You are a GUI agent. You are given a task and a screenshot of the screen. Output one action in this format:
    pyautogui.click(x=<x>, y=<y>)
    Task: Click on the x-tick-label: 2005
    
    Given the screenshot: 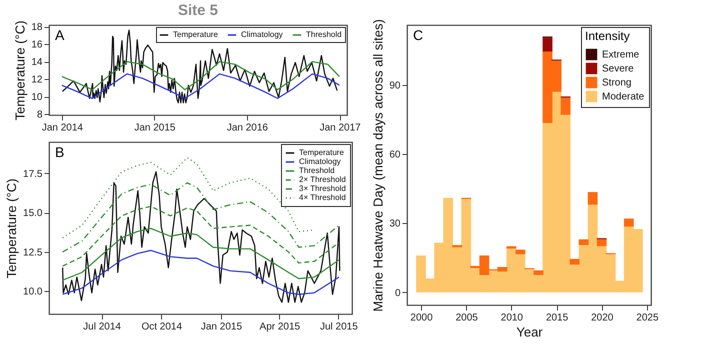 What is the action you would take?
    pyautogui.click(x=467, y=318)
    